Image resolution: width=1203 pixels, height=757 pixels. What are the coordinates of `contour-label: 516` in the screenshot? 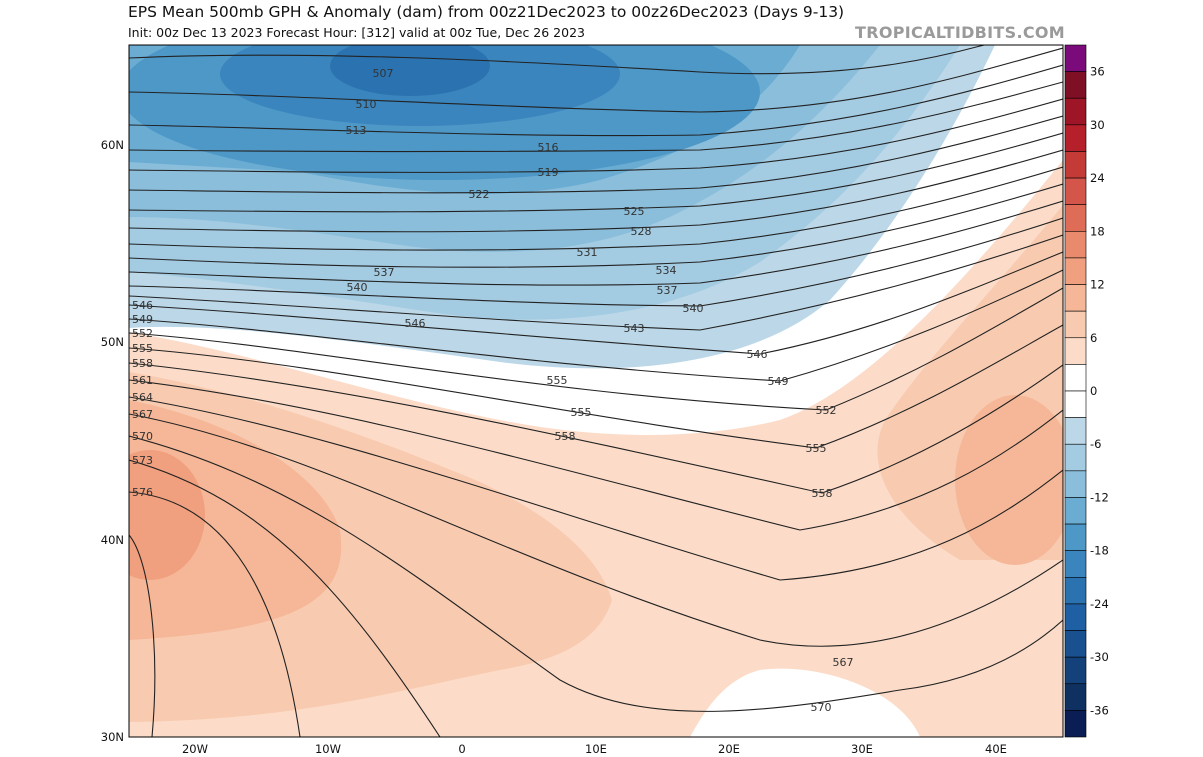 It's located at (548, 147).